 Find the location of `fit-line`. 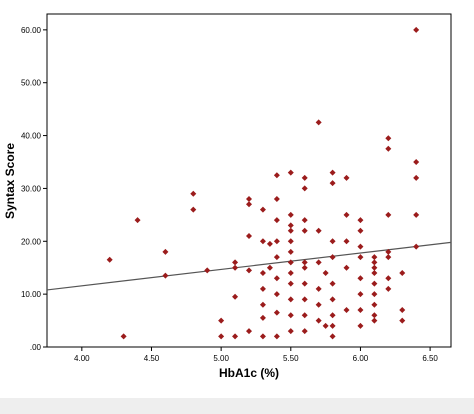

fit-line is located at coordinates (249, 266).